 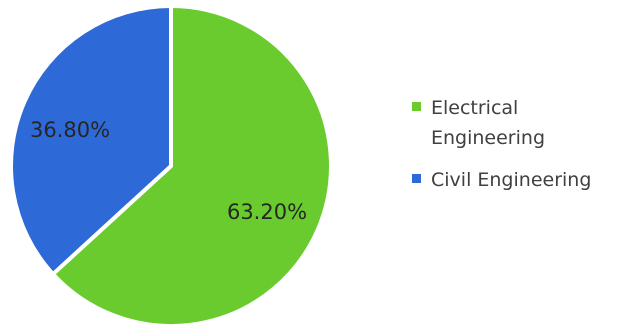 I want to click on data-label-electrical-engineering: 63.20%, so click(x=267, y=212).